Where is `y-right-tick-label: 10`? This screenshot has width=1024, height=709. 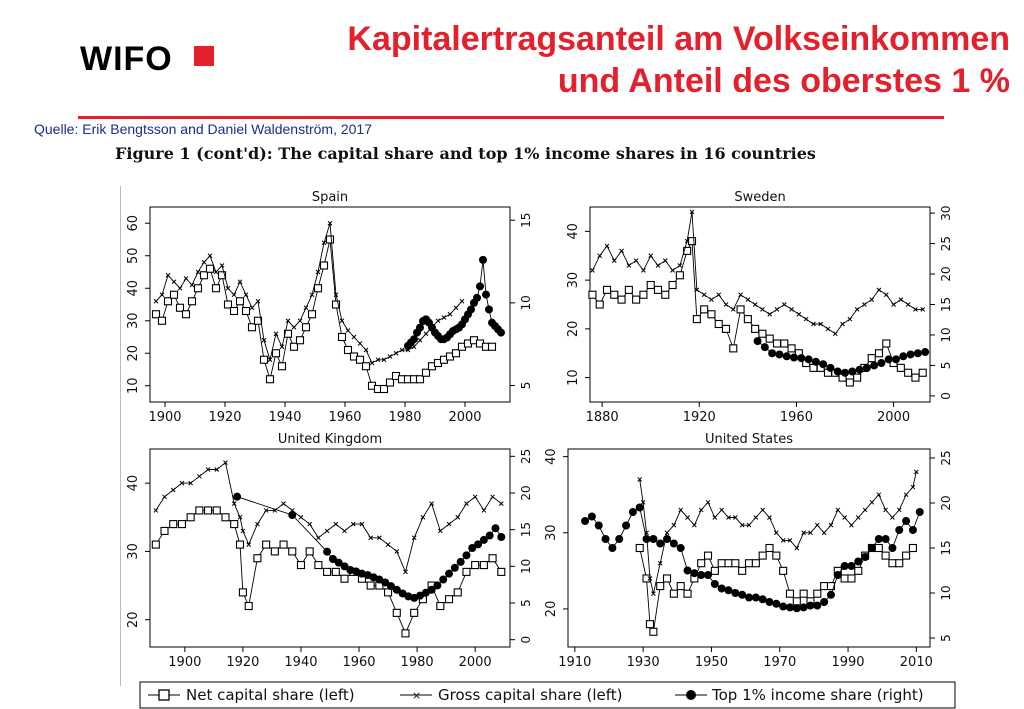
y-right-tick-label: 10 is located at coordinates (526, 302).